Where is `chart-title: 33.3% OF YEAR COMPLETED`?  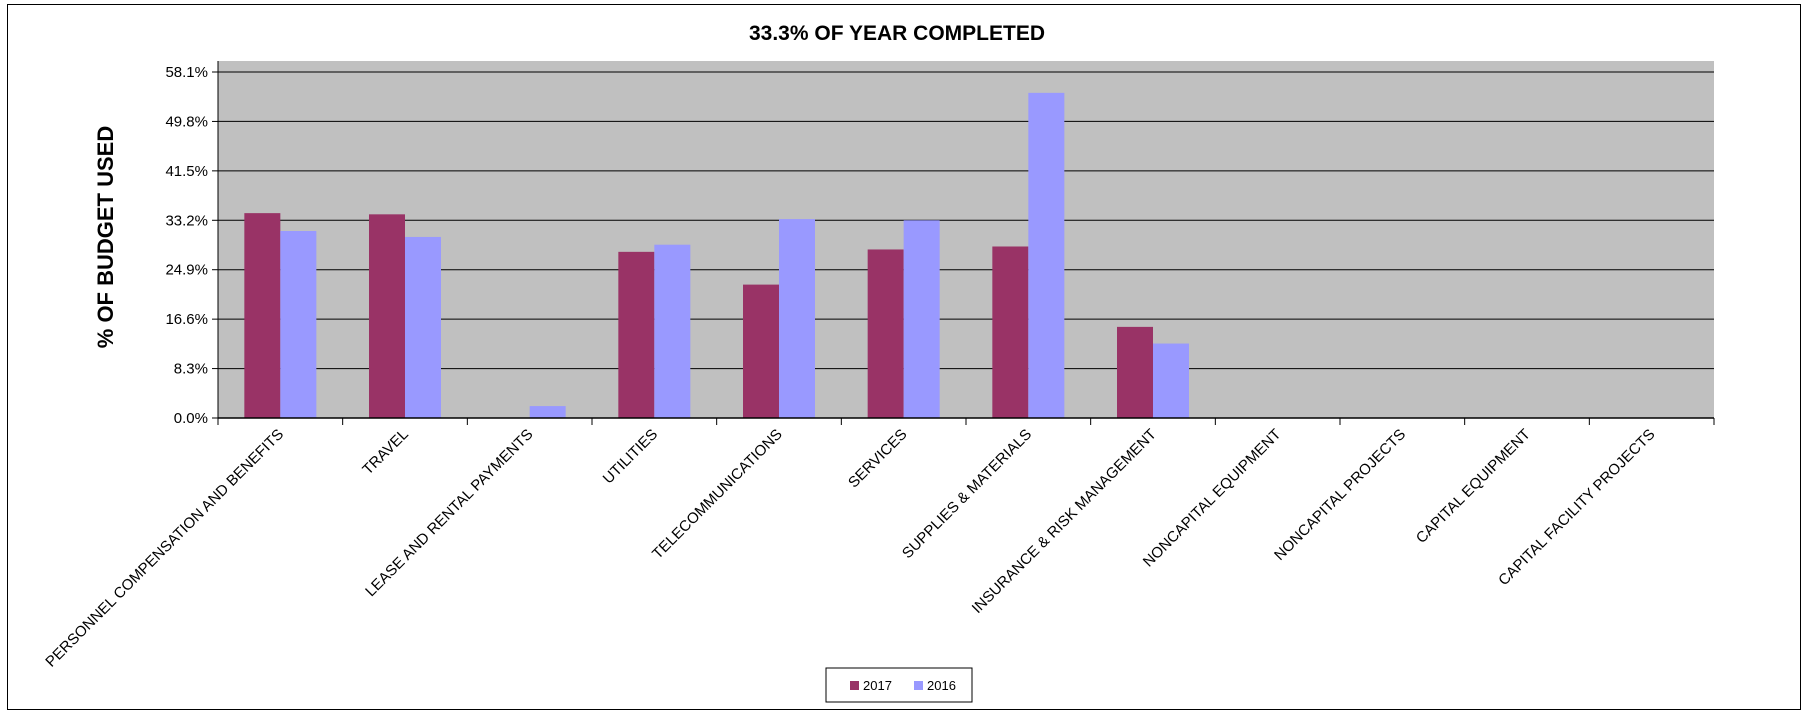
chart-title: 33.3% OF YEAR COMPLETED is located at coordinates (897, 33).